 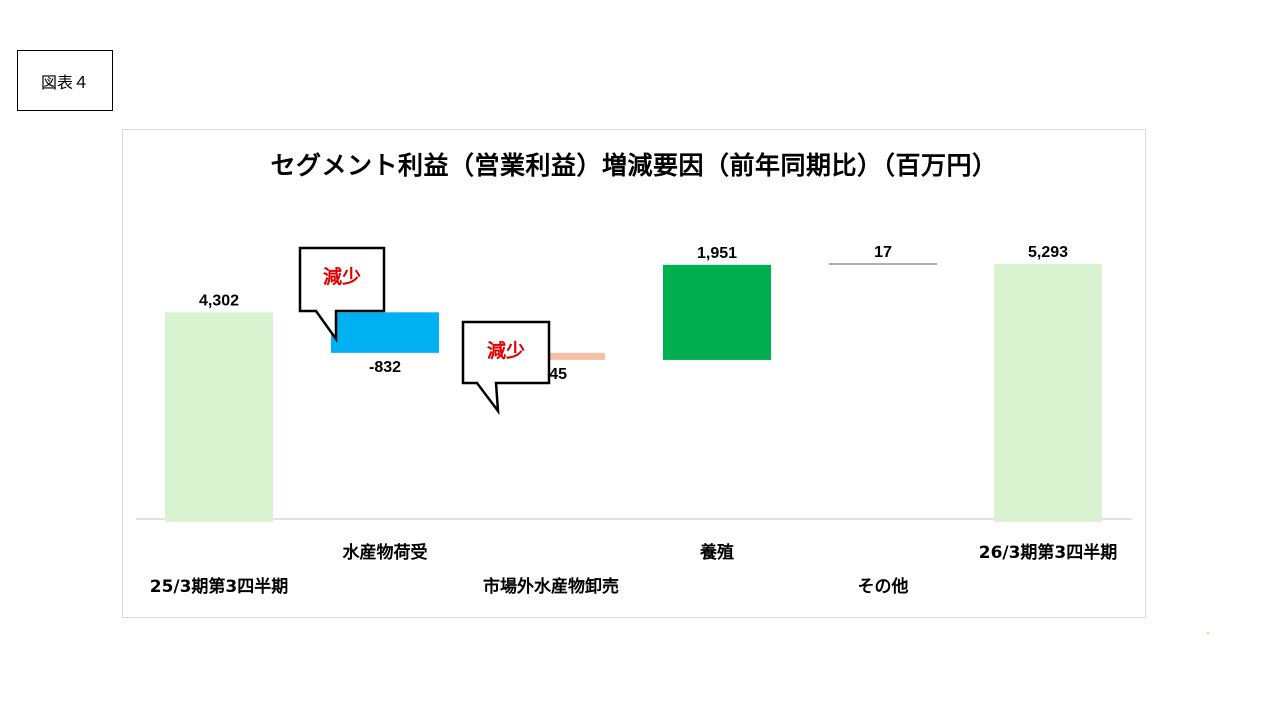 I want to click on category-label-6: 26/3期第3四半期, so click(x=1048, y=552).